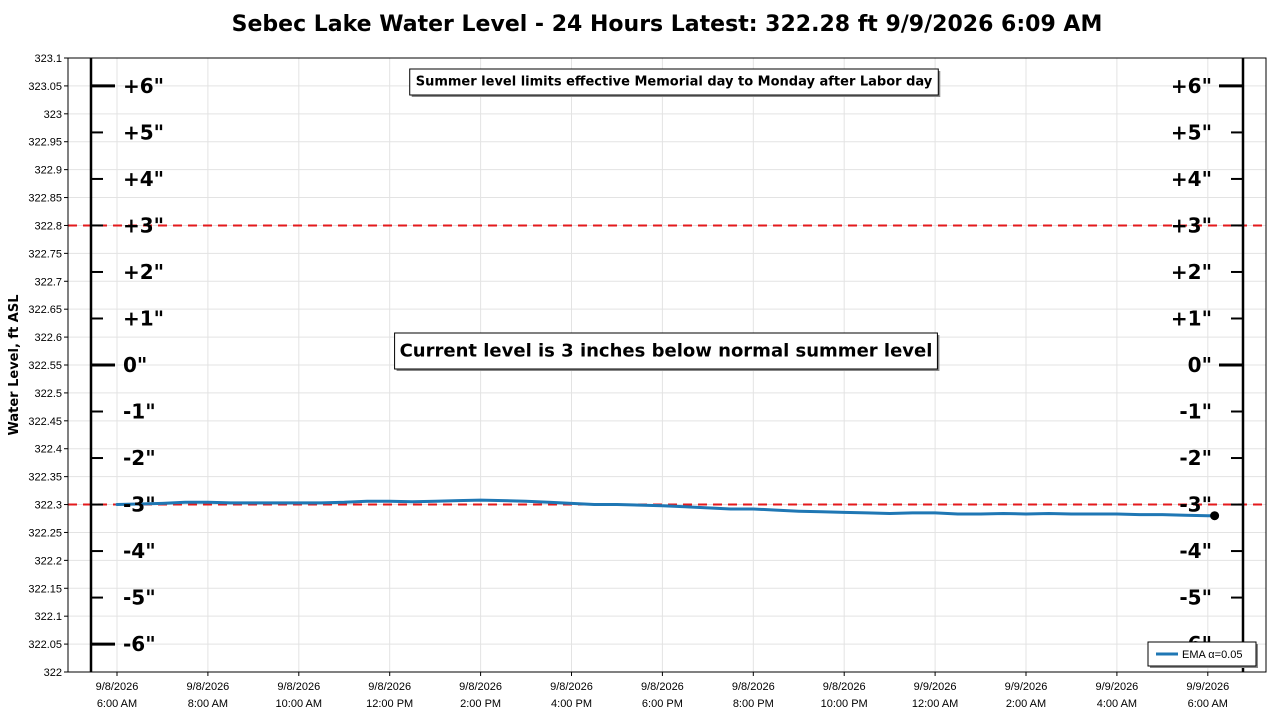  Describe the element at coordinates (53, 115) in the screenshot. I see `y-tick-label: 323` at that location.